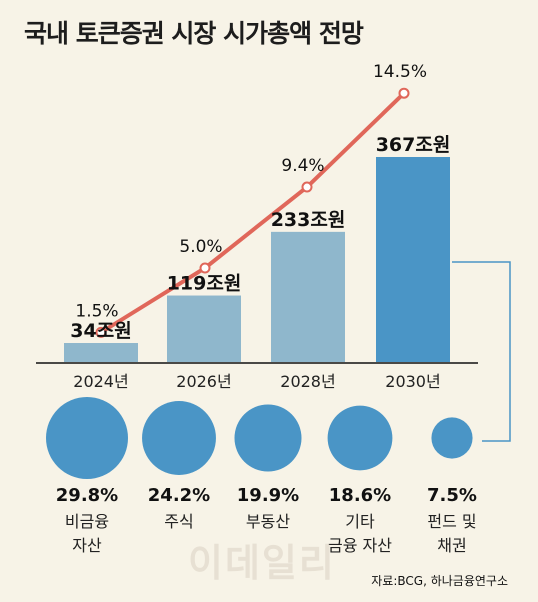 Image resolution: width=538 pixels, height=602 pixels. Describe the element at coordinates (360, 545) in the screenshot. I see `bubble-category-label: 금융 자산` at that location.